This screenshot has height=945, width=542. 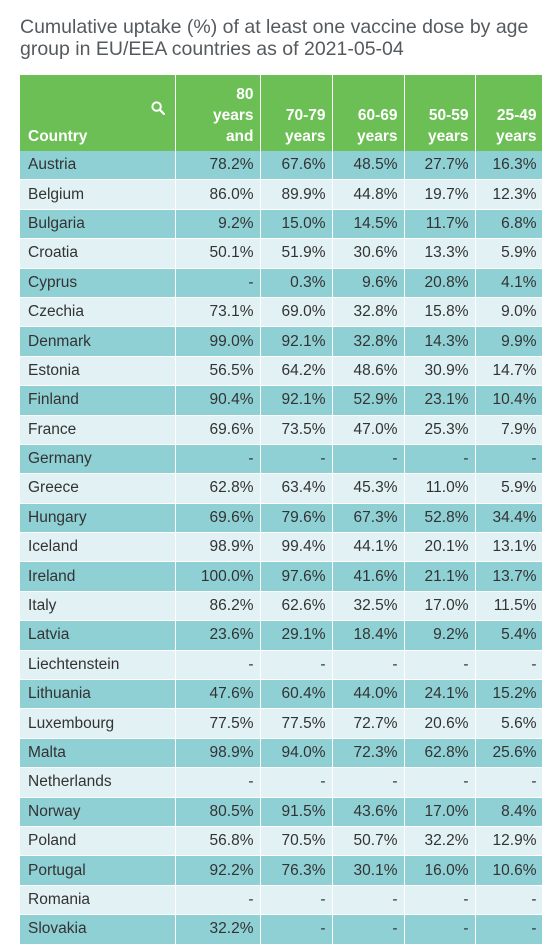 I want to click on value-cell: 86.0%, so click(x=218, y=194).